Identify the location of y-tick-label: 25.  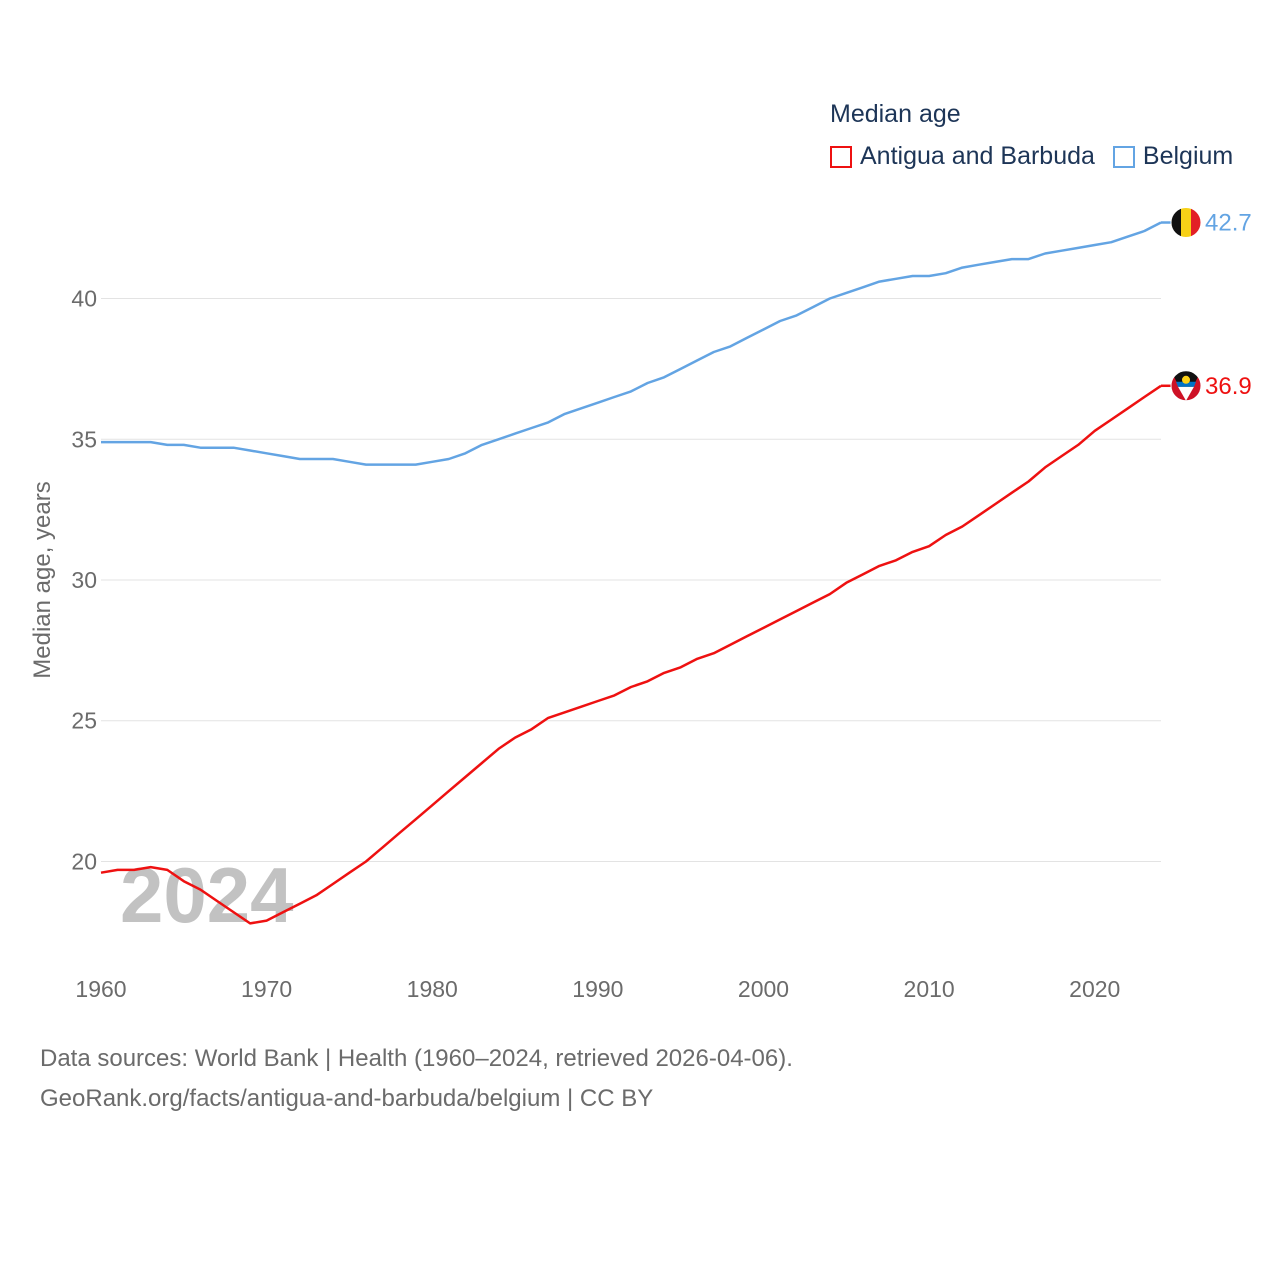
(84, 721).